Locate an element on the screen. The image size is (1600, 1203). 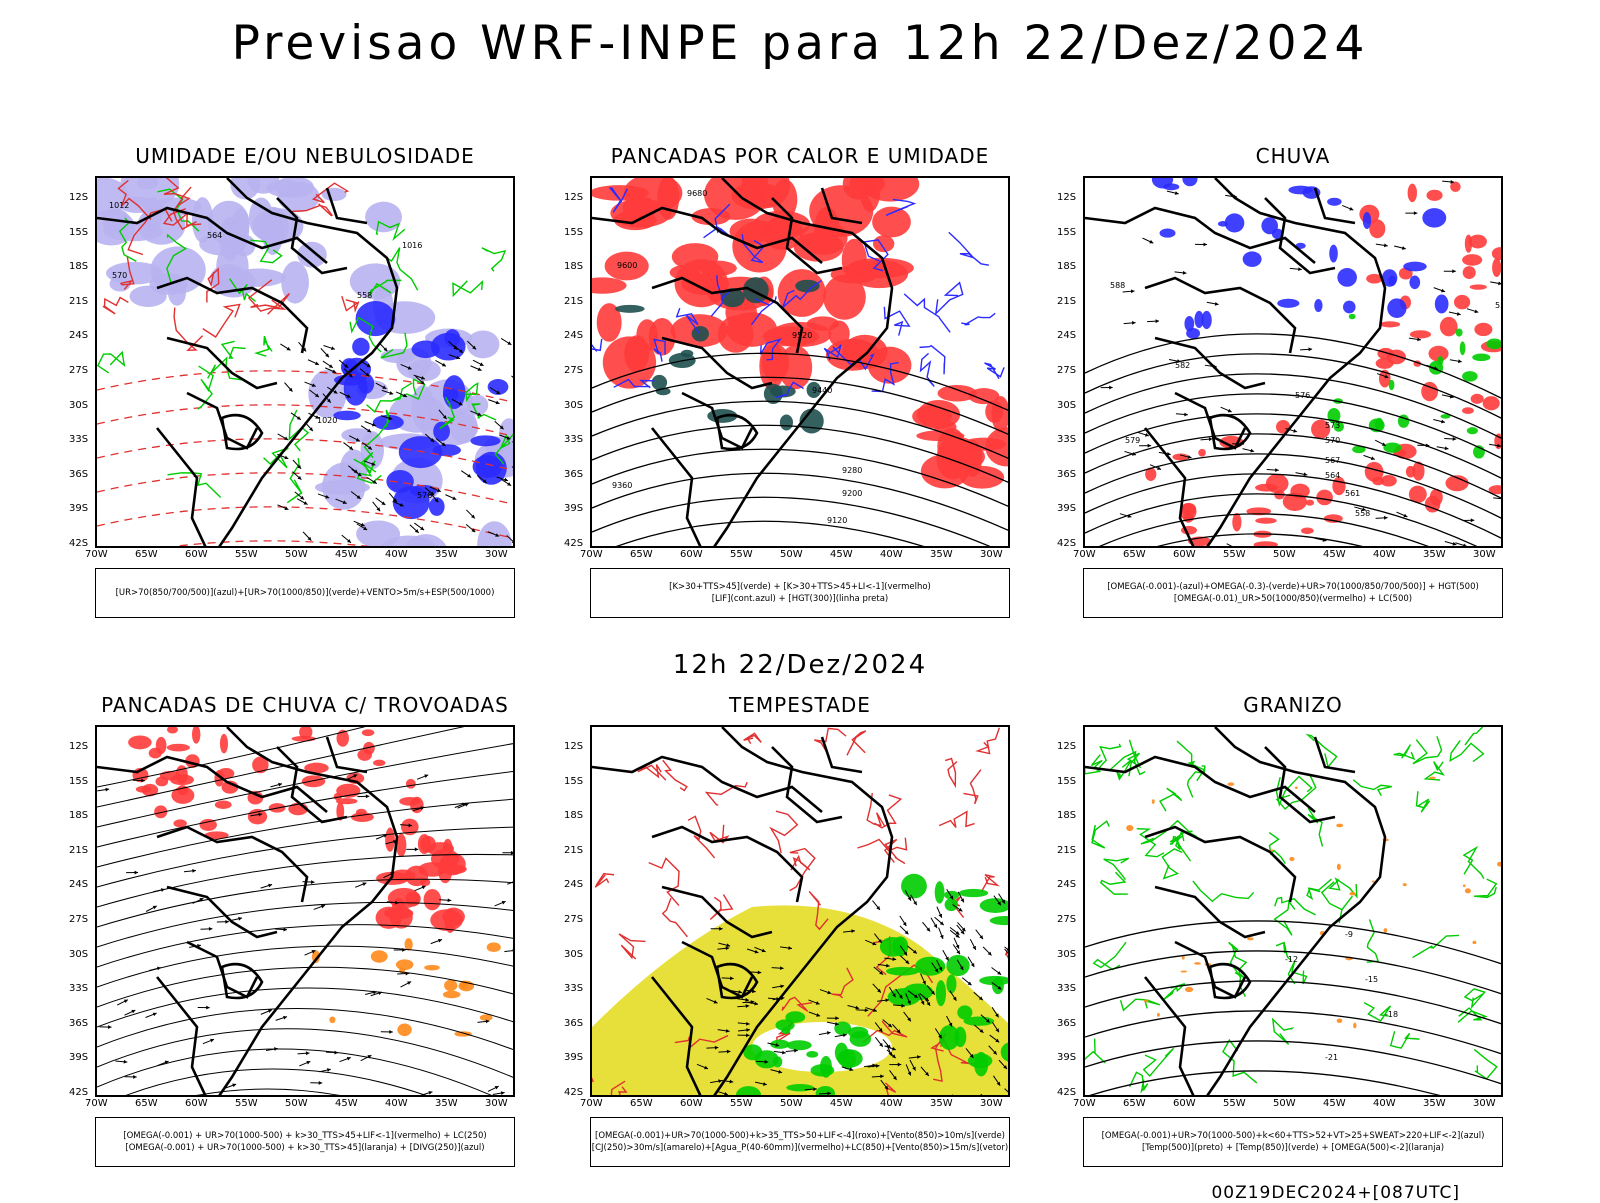
panel-1-title: UMIDADE E/OU NEBULOSIDADE is located at coordinates (305, 156).